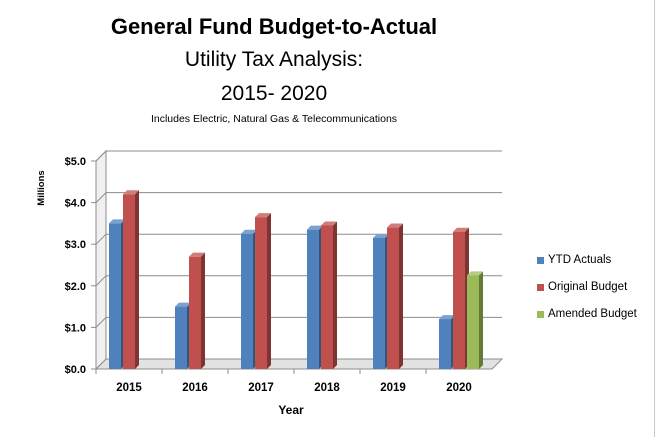  What do you see at coordinates (101, 260) in the screenshot?
I see `plot-side-wall` at bounding box center [101, 260].